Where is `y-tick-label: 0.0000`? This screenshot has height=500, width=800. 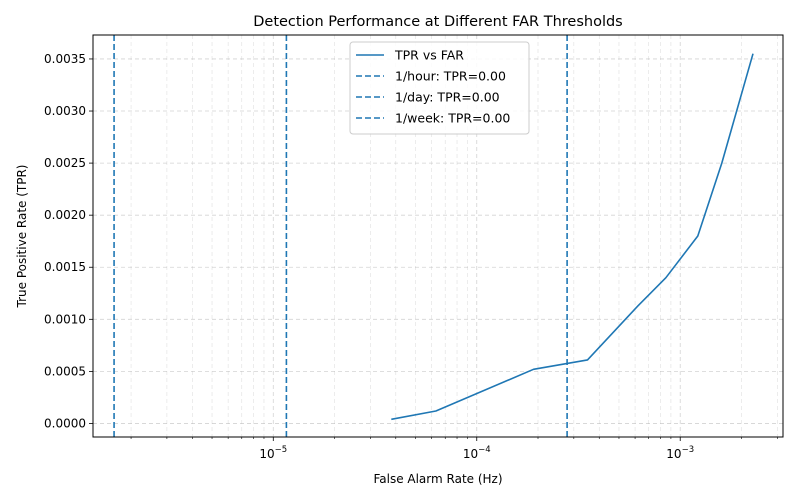 y-tick-label: 0.0000 is located at coordinates (65, 423).